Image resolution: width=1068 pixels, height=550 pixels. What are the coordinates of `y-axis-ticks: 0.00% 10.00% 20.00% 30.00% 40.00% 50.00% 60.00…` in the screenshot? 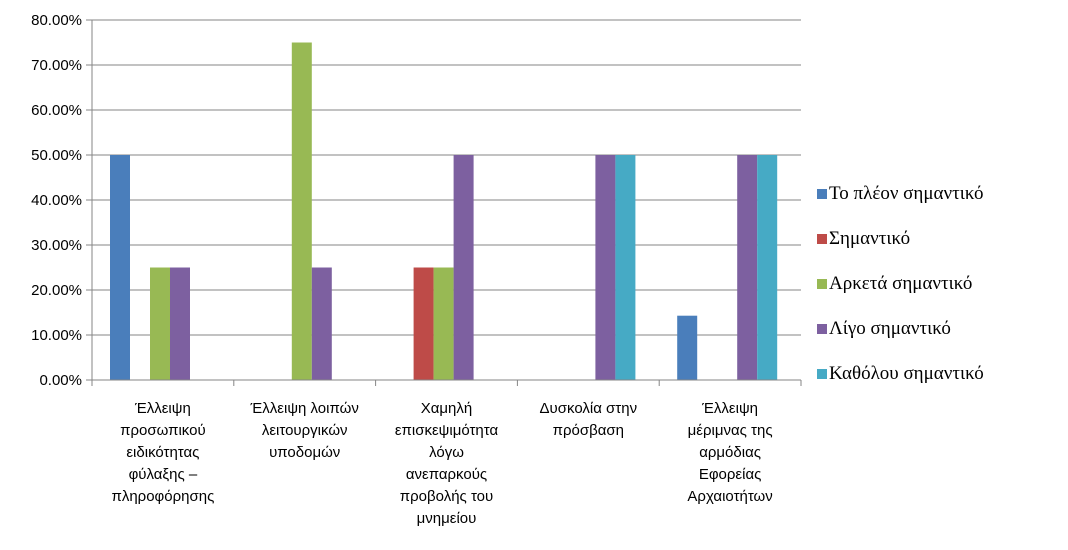 It's located at (56, 200).